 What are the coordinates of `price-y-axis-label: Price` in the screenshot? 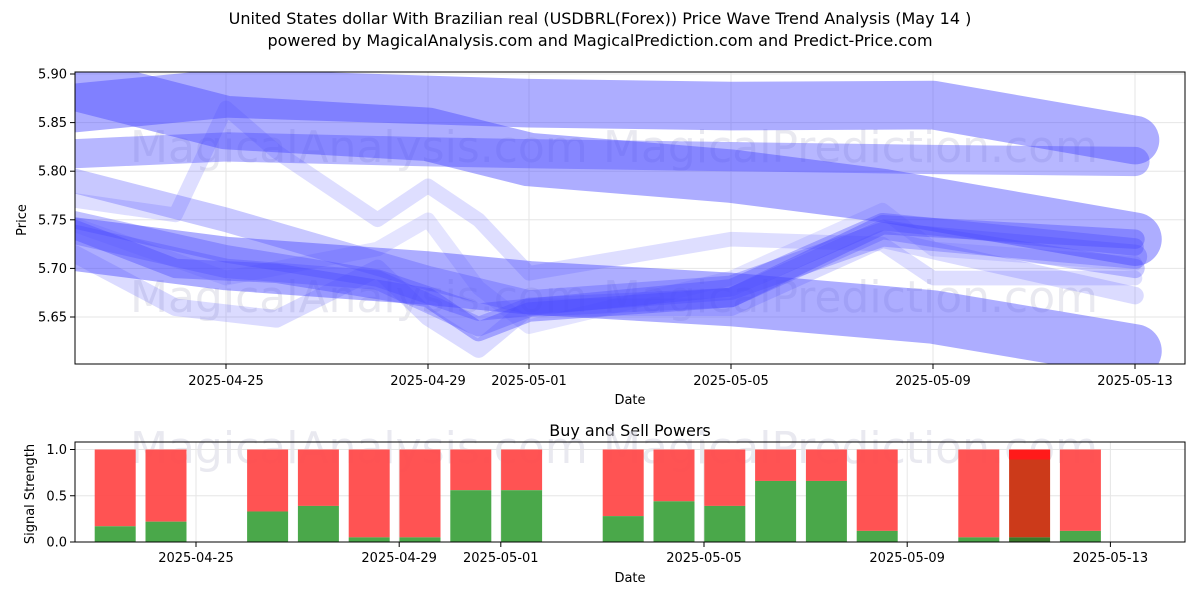 It's located at (22, 220).